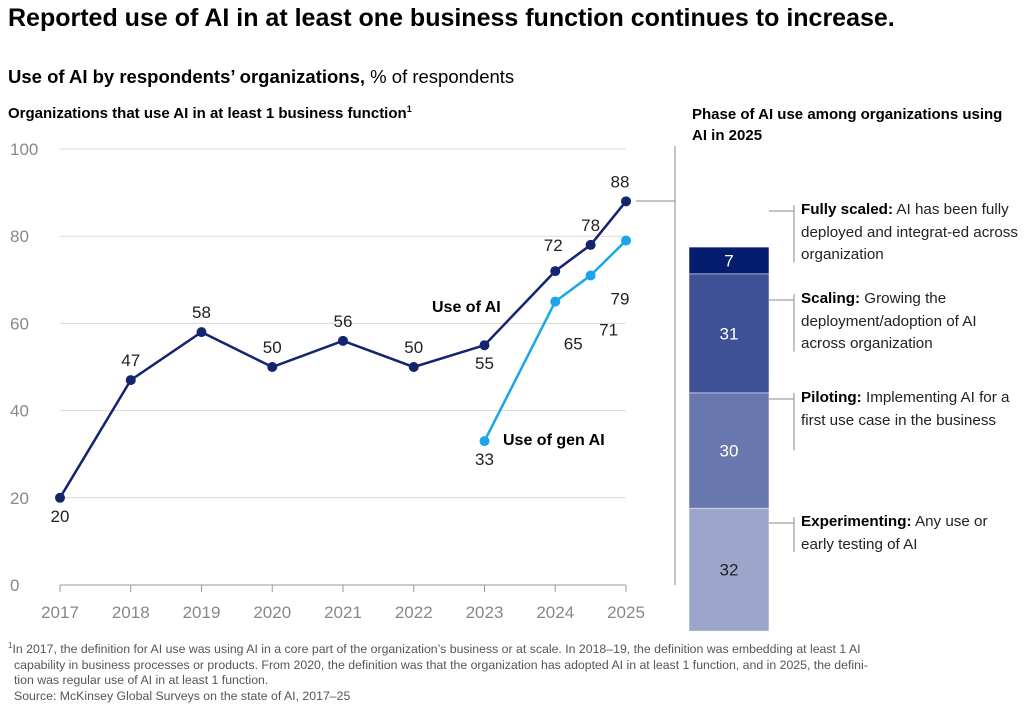  What do you see at coordinates (19, 411) in the screenshot?
I see `y-tick-label: 40` at bounding box center [19, 411].